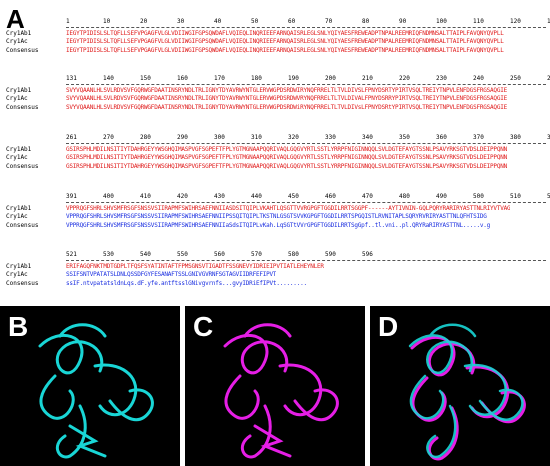 Image resolution: width=550 pixels, height=466 pixels. Describe the element at coordinates (515, 137) in the screenshot. I see `ruler-tick-label: 380` at that location.